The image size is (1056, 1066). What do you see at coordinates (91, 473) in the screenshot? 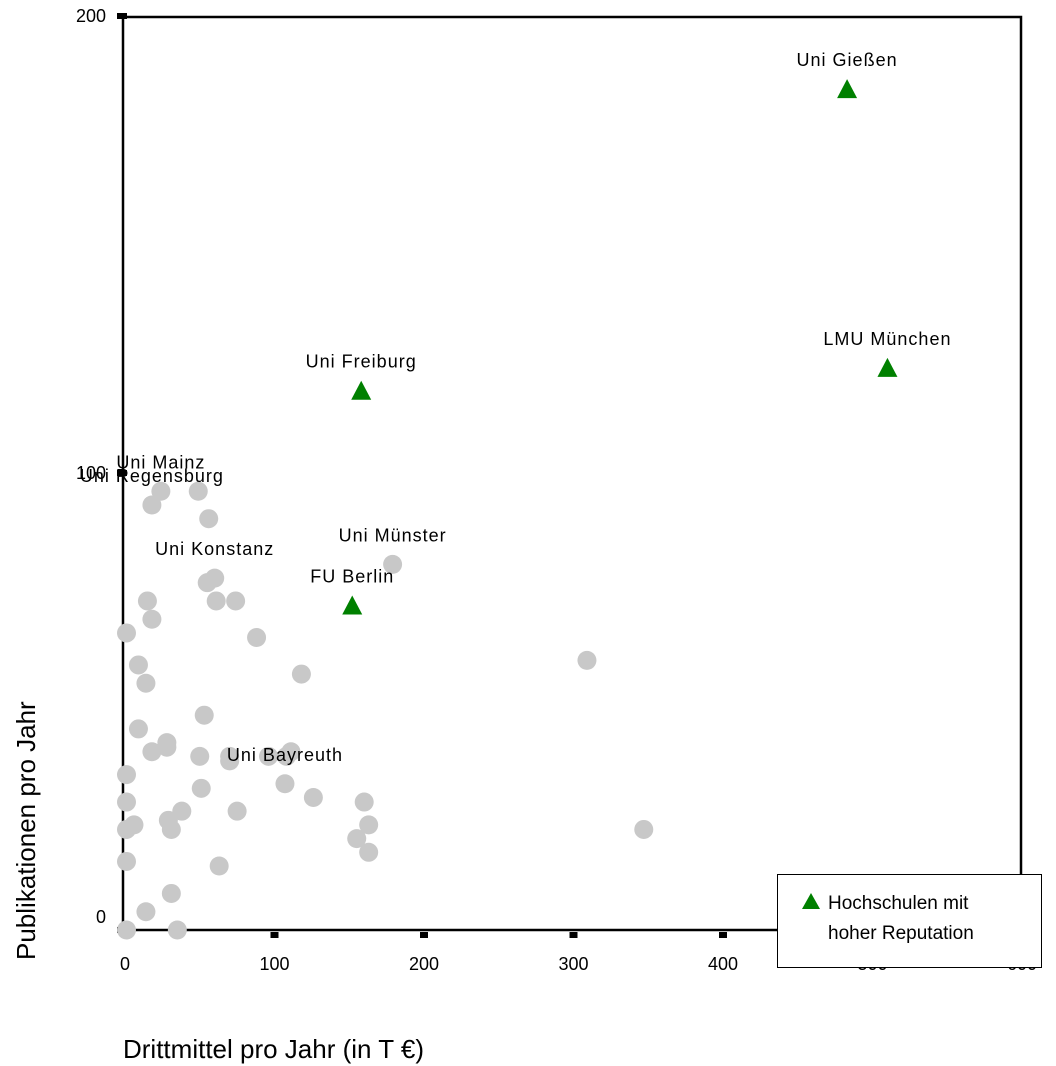
I see `y-tick-label: 100` at bounding box center [91, 473].